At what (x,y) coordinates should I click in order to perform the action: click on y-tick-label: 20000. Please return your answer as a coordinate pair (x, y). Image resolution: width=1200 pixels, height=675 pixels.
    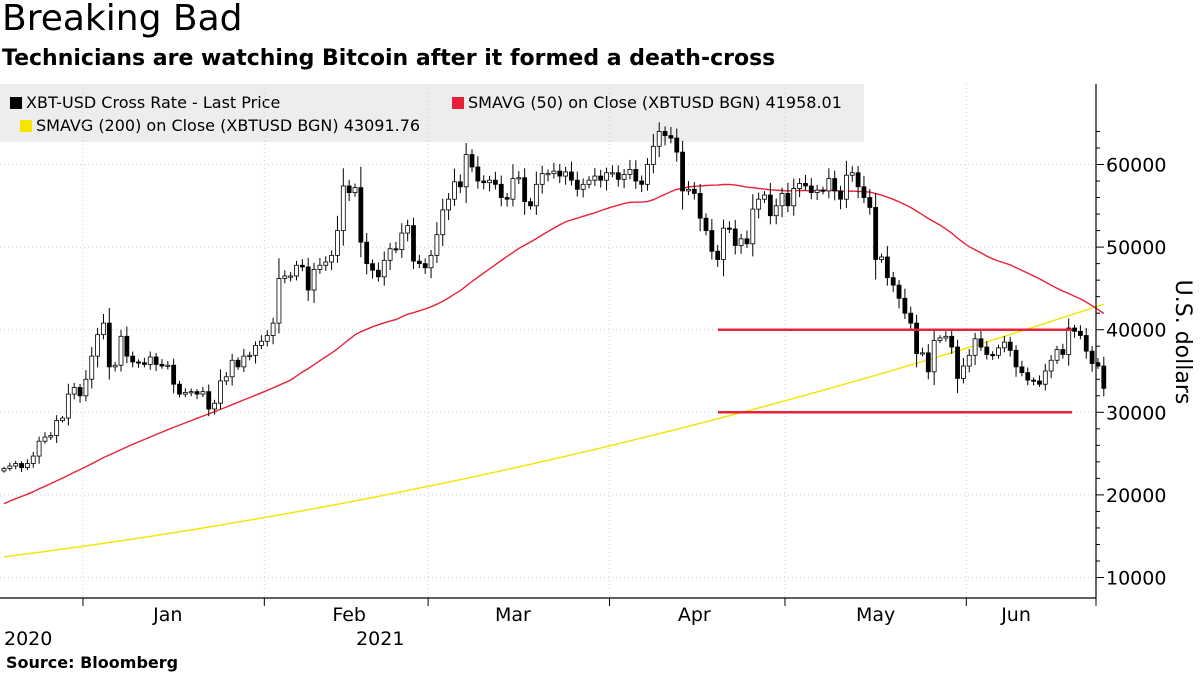
    Looking at the image, I should click on (1136, 496).